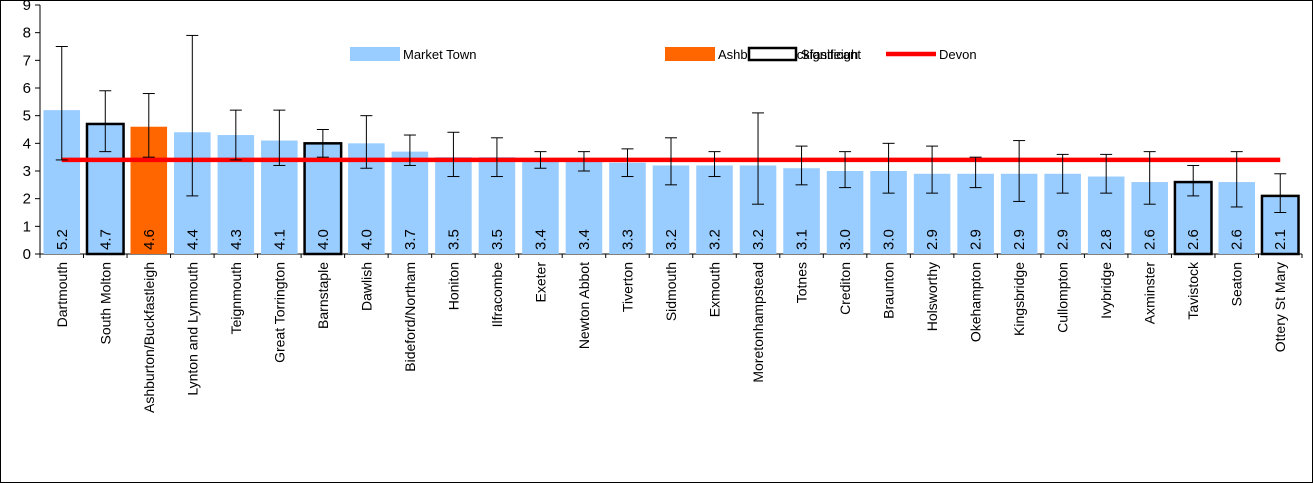 The image size is (1313, 483). What do you see at coordinates (1237, 284) in the screenshot?
I see `x-tick-label: Seaton` at bounding box center [1237, 284].